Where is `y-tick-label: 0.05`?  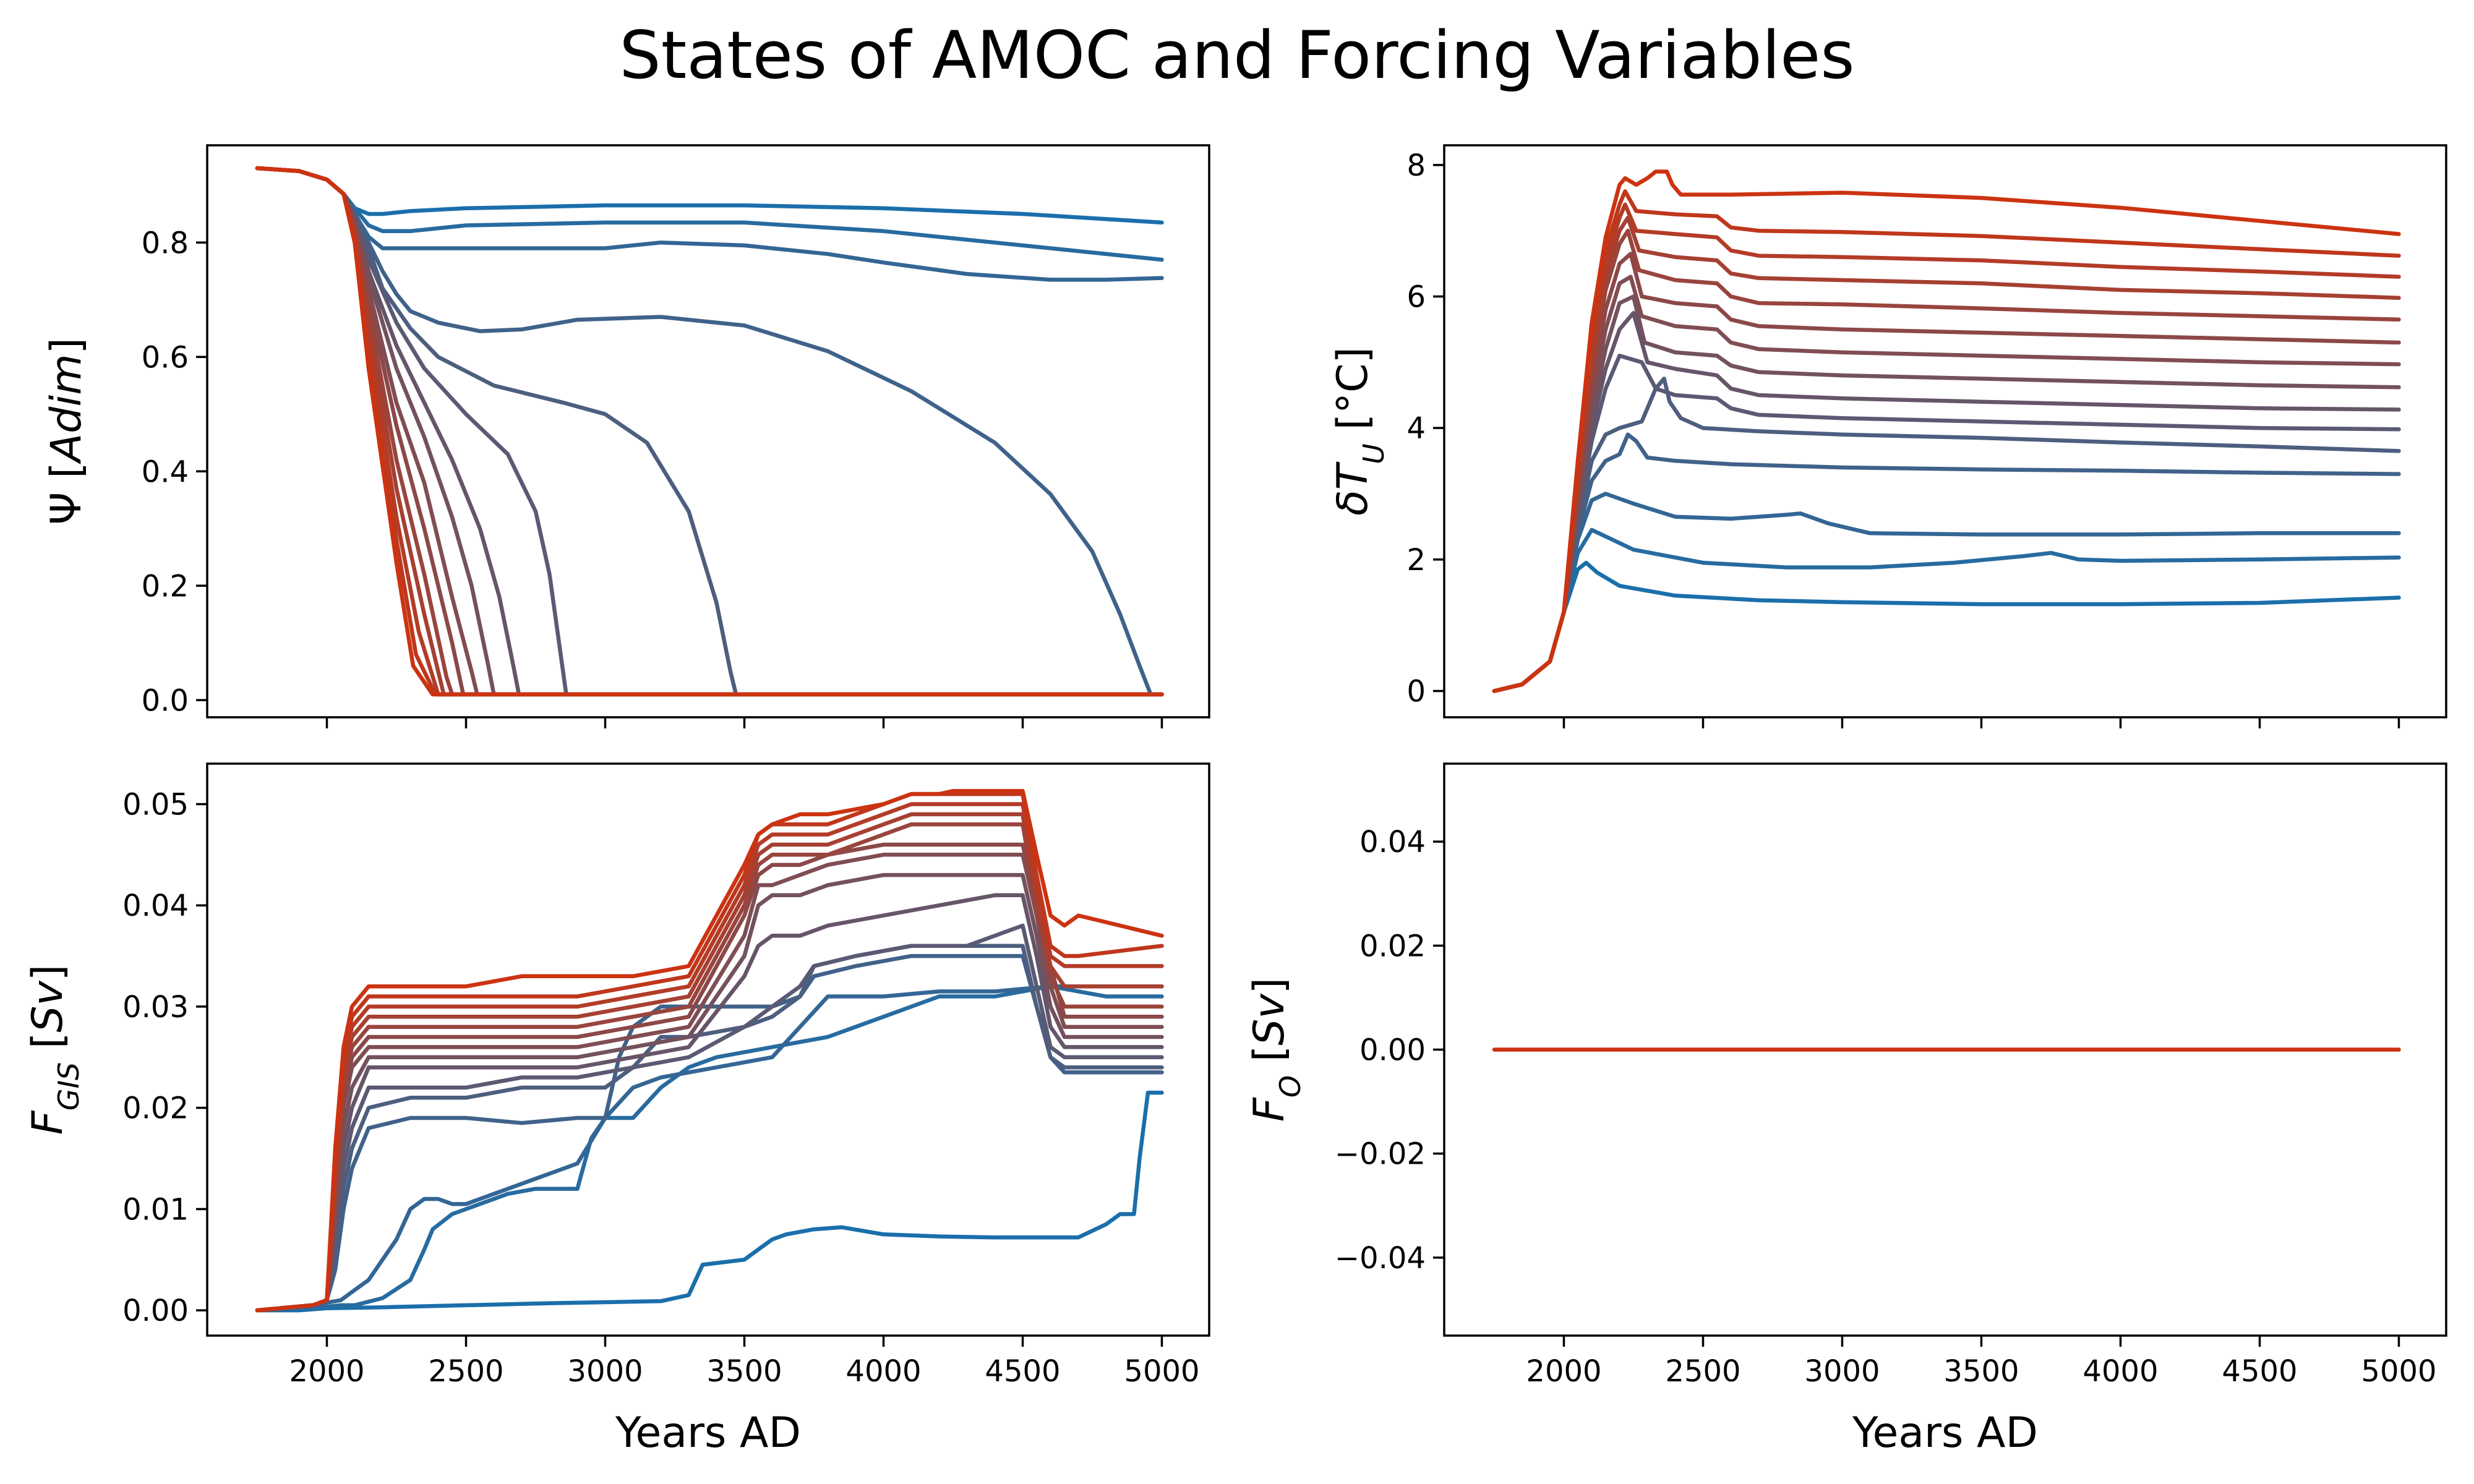
y-tick-label: 0.05 is located at coordinates (155, 804).